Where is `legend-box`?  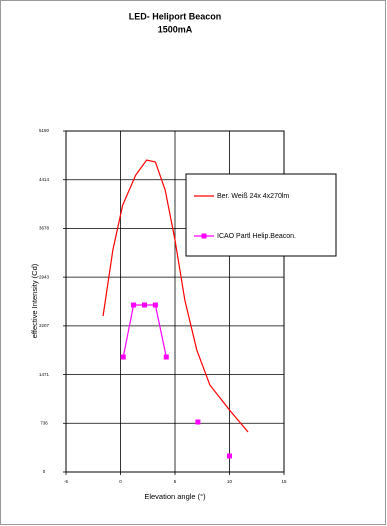 legend-box is located at coordinates (261, 215).